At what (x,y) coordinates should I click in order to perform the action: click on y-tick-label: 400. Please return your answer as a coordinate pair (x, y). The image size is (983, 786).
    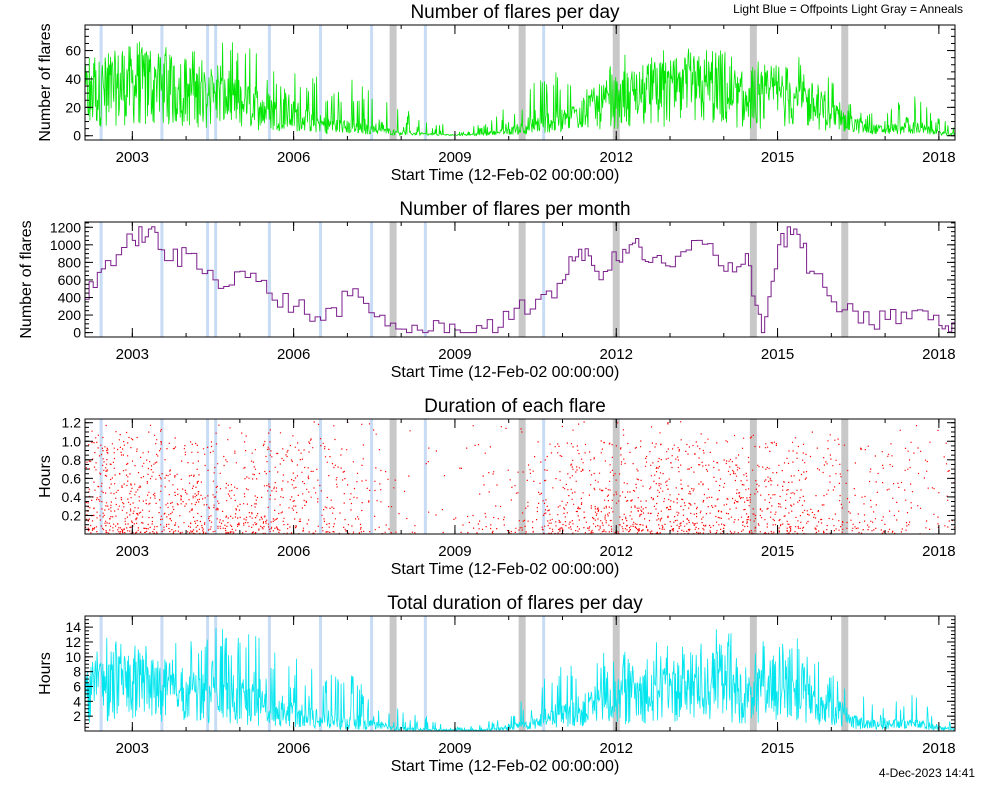
    Looking at the image, I should click on (70, 297).